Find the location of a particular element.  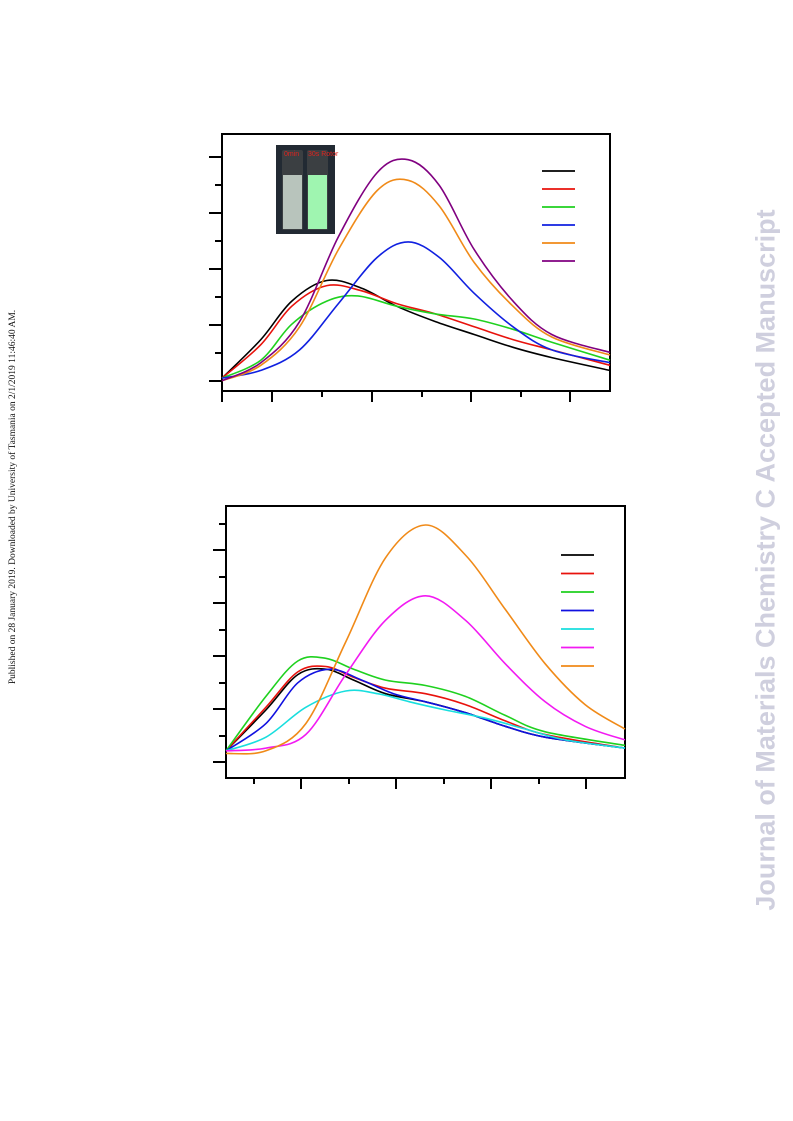

vial-left-liquid is located at coordinates (292, 202).